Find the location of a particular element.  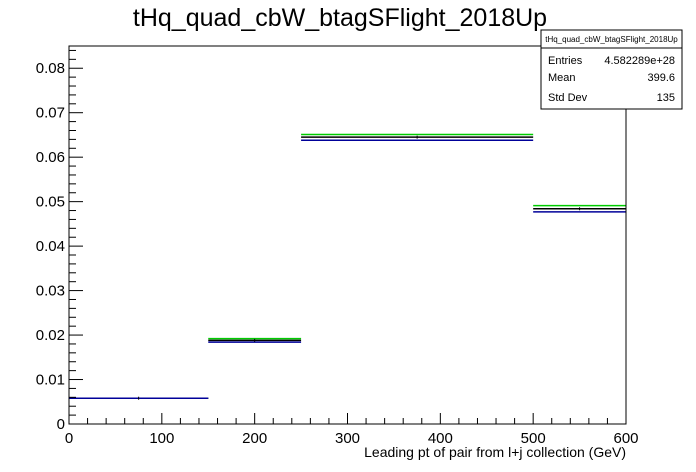

y-axis: 0 0.01 0.02 0.03 0.04 0.05 0.06 0.07 0.08 is located at coordinates (59, 241).